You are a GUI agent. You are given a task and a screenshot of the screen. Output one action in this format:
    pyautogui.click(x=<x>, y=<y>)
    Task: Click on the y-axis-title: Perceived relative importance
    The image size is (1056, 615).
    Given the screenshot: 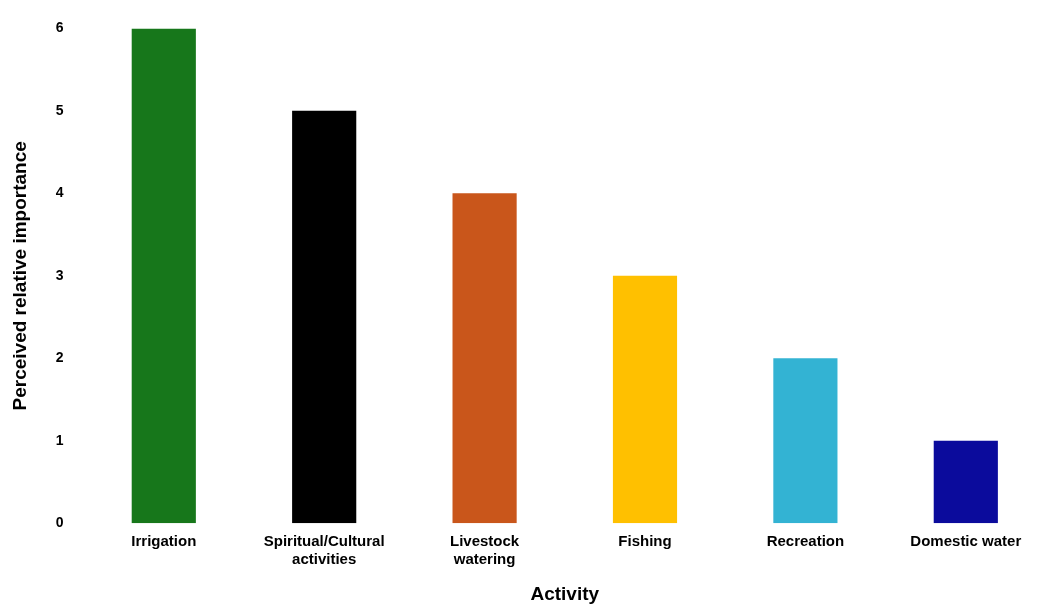 What is the action you would take?
    pyautogui.click(x=19, y=276)
    